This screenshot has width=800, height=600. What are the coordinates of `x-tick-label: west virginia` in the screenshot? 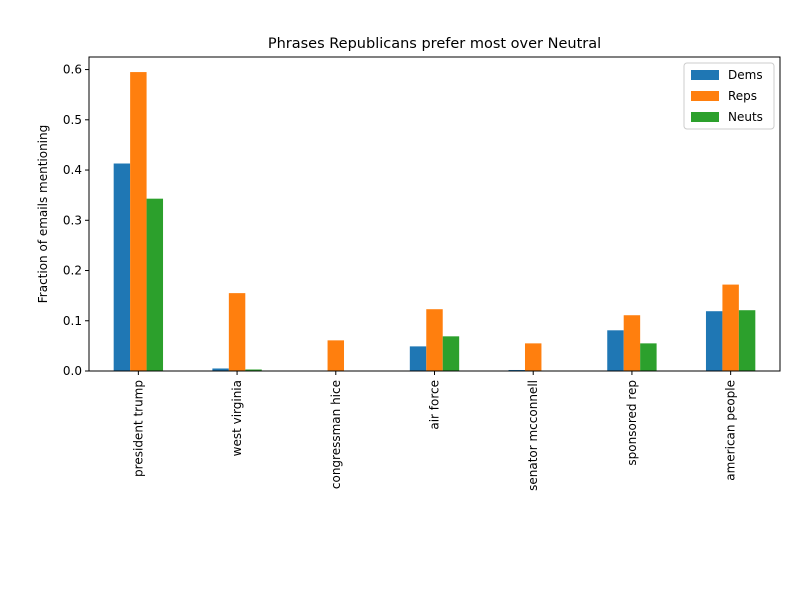 It's located at (237, 418).